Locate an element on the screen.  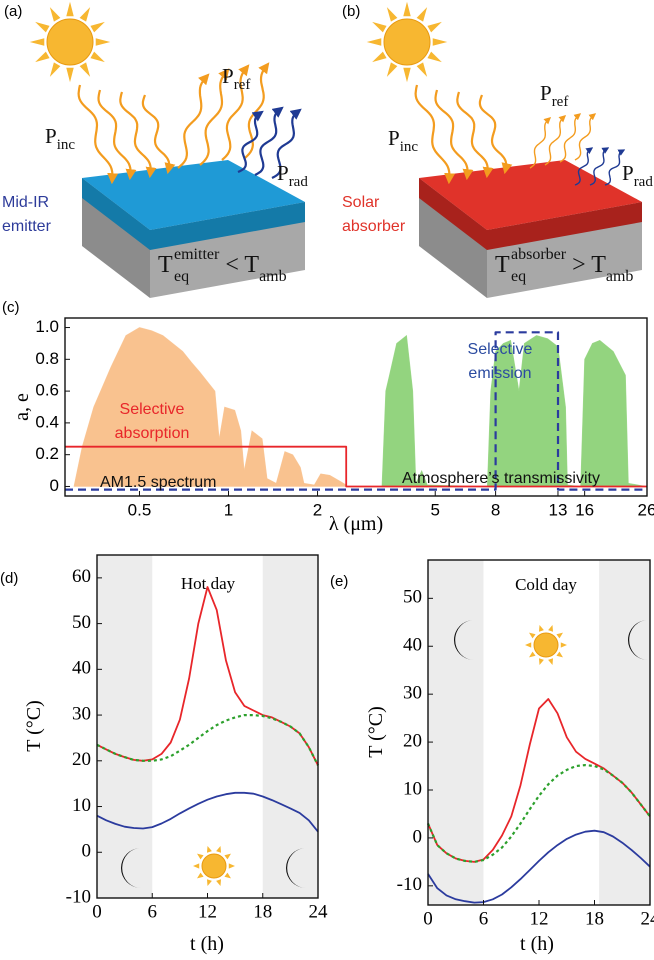
panel-label: (b) is located at coordinates (351, 11).